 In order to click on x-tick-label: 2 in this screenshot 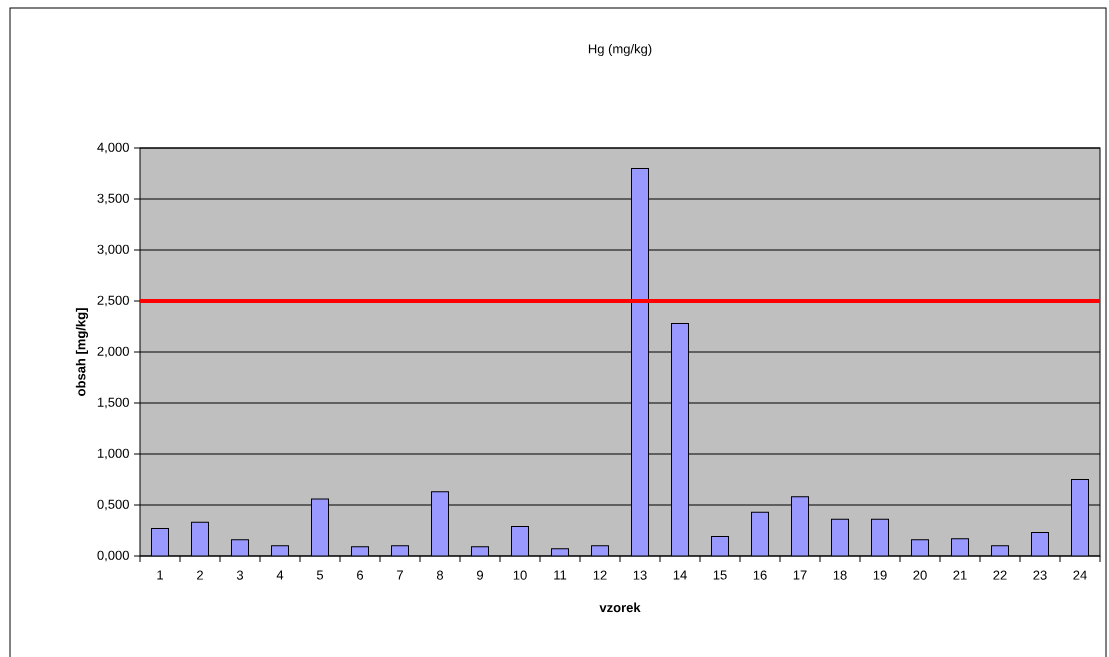, I will do `click(200, 575)`.